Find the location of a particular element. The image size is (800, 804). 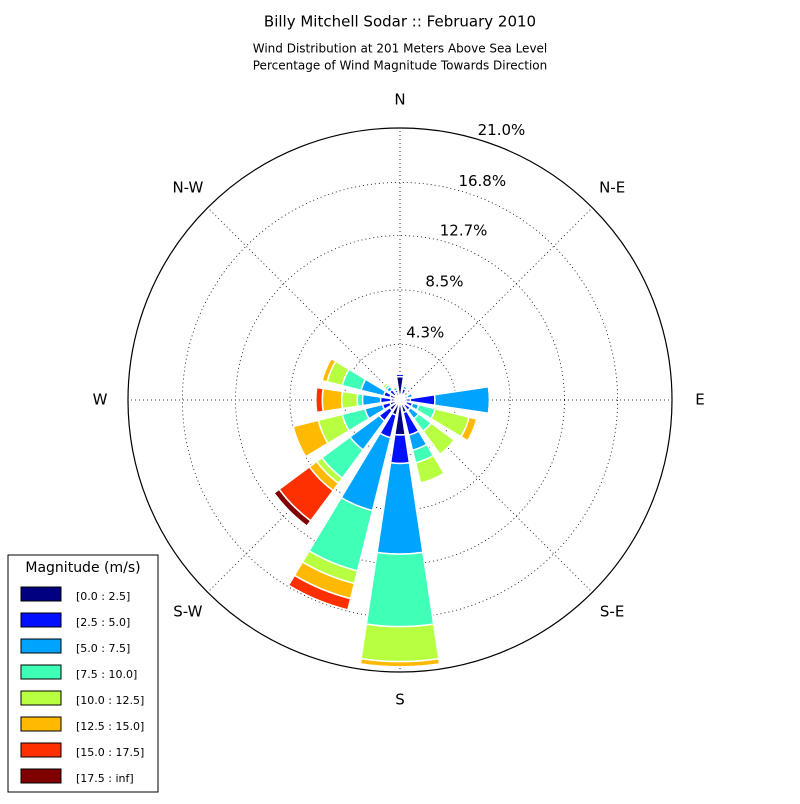

r-tick-label: 21.0% is located at coordinates (502, 130).